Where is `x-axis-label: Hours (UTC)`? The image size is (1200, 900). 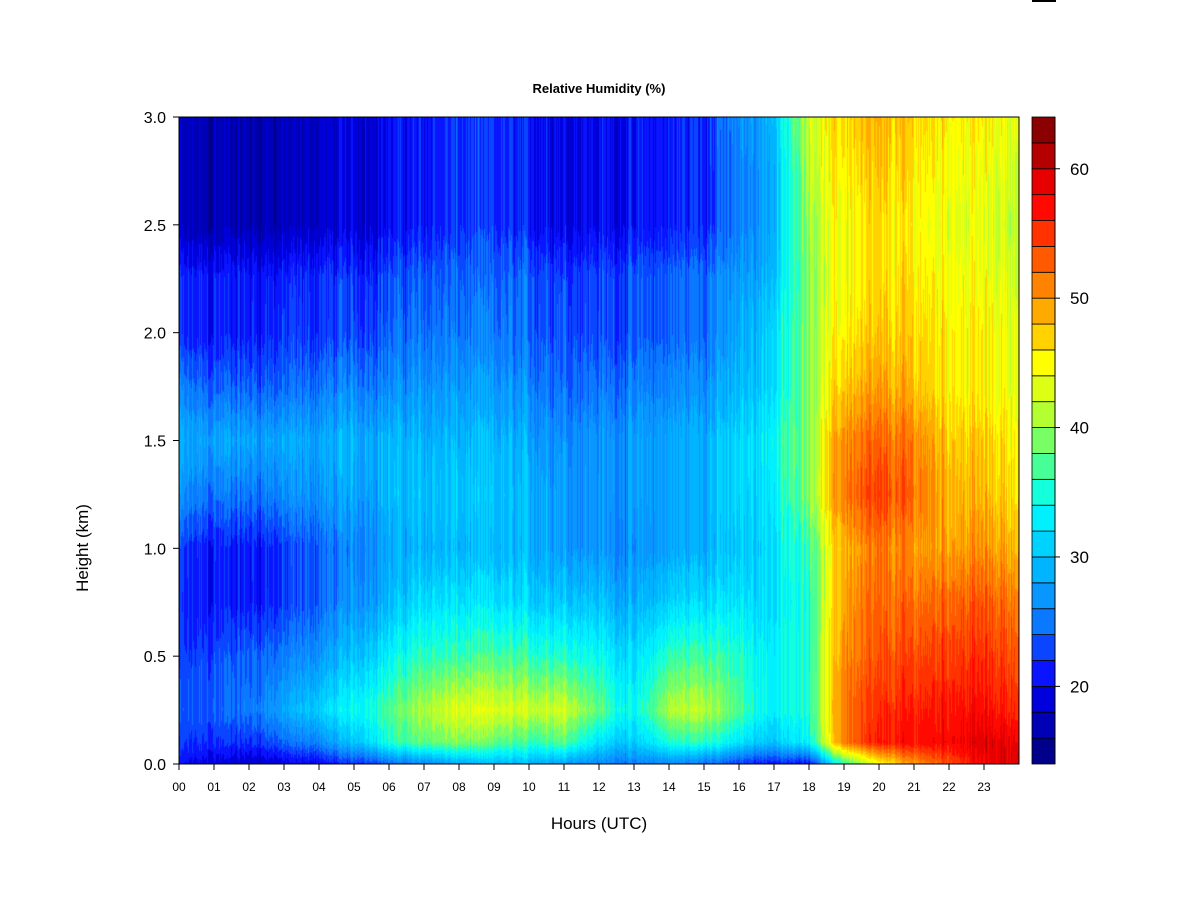
x-axis-label: Hours (UTC) is located at coordinates (599, 823).